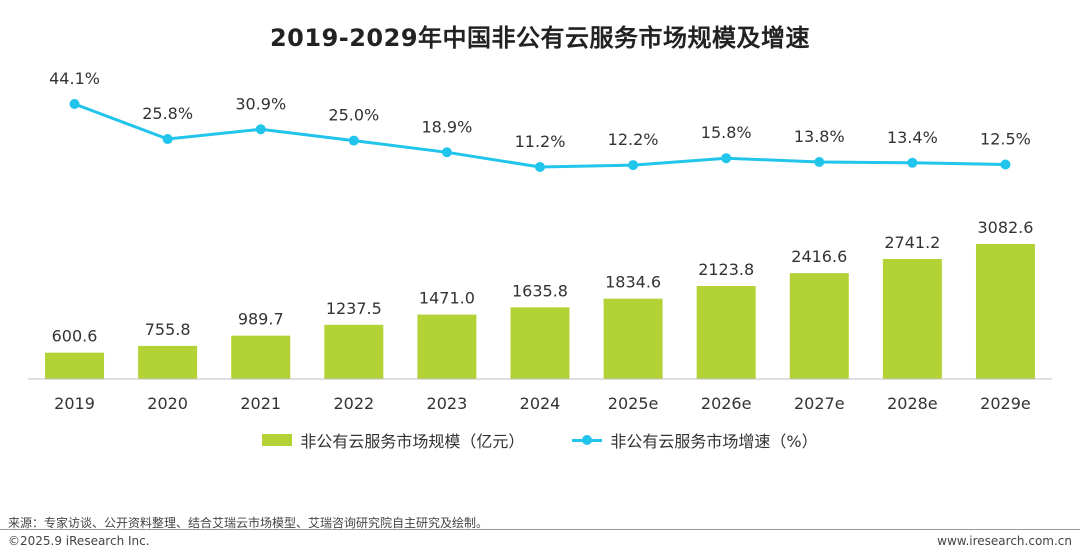 The width and height of the screenshot is (1080, 555). Describe the element at coordinates (447, 403) in the screenshot. I see `x-tick-label: 2023` at that location.